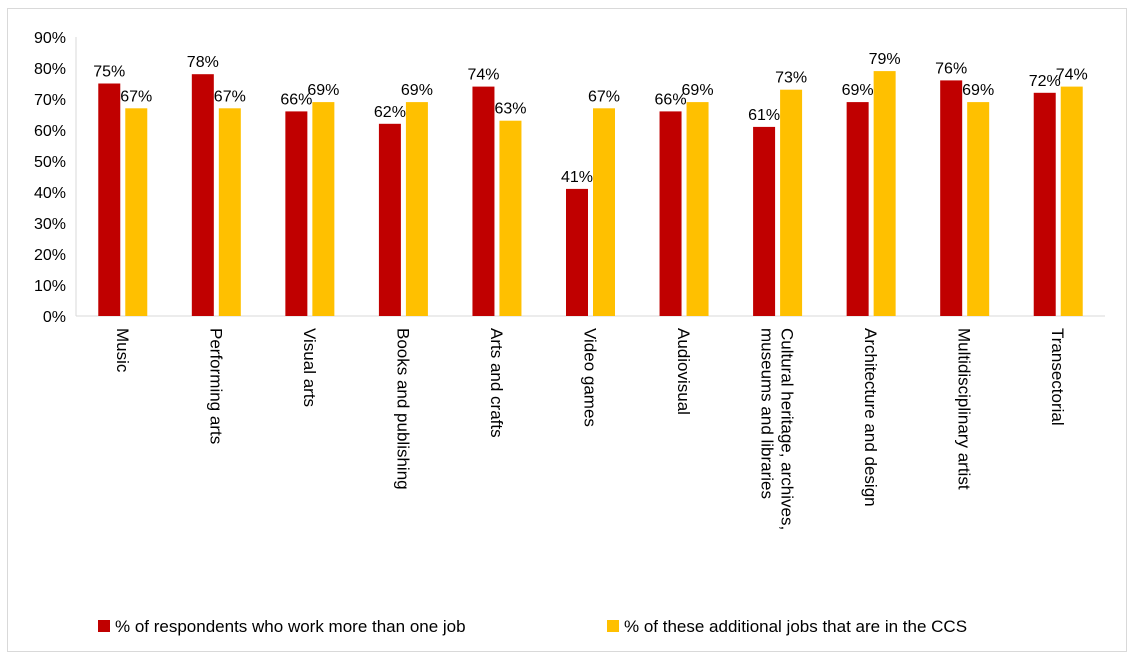  I want to click on x-category-label: Audiovisual, so click(683, 371).